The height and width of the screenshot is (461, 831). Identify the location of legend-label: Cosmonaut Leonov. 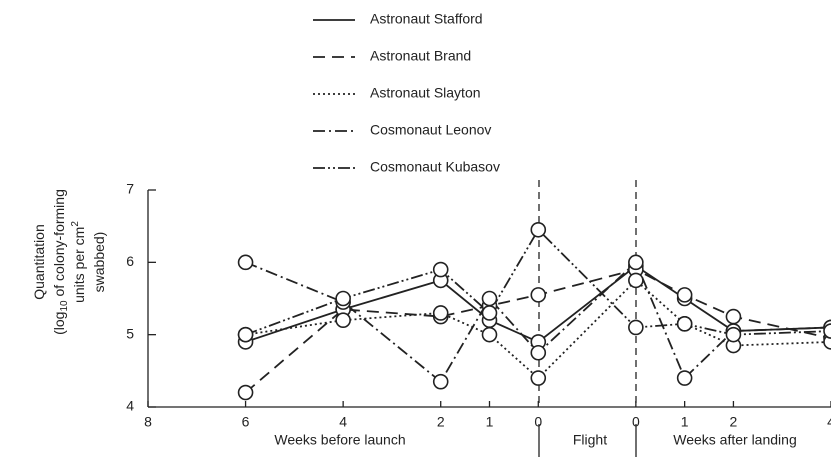
(430, 130).